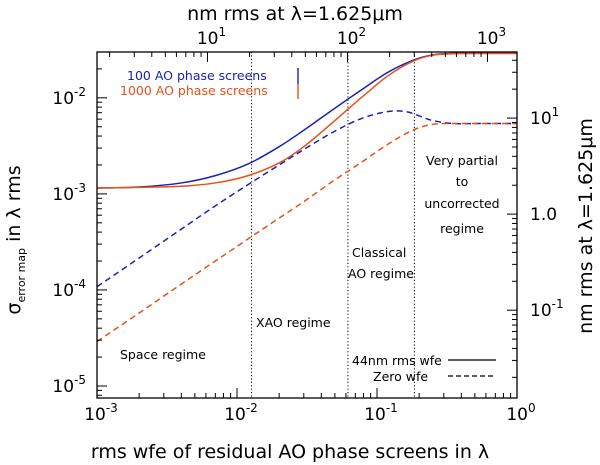 The width and height of the screenshot is (600, 465). Describe the element at coordinates (69, 97) in the screenshot. I see `y-tick-label: 10⁻²` at that location.